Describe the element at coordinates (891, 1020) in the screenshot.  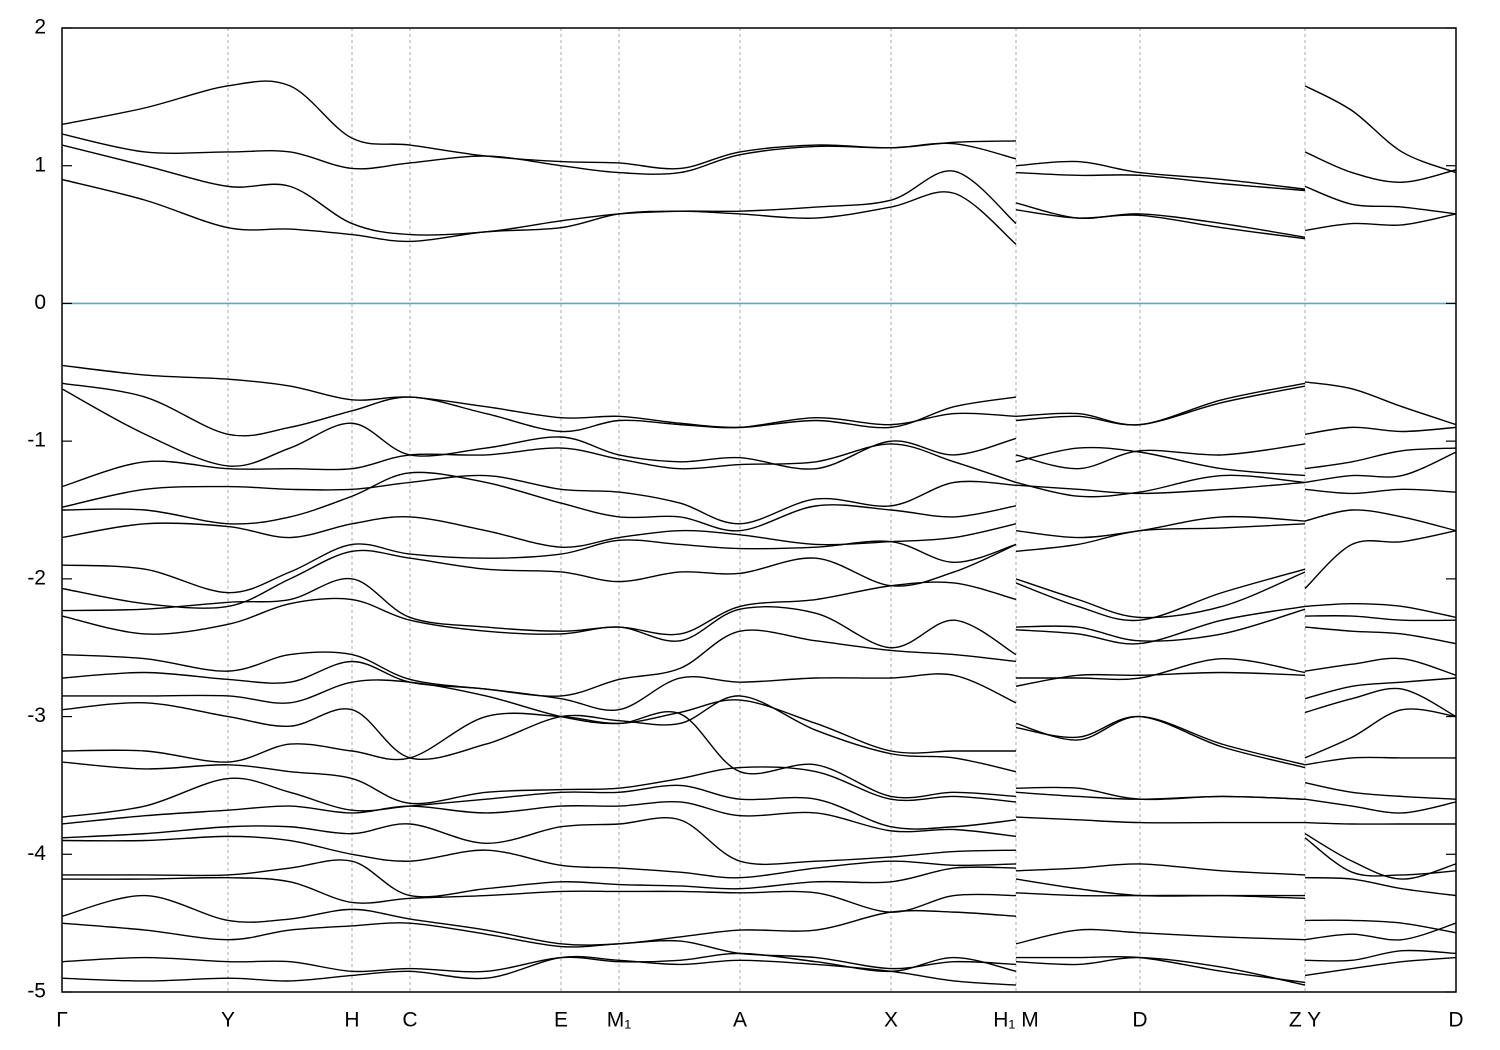
I see `x-tick-label: X` at that location.